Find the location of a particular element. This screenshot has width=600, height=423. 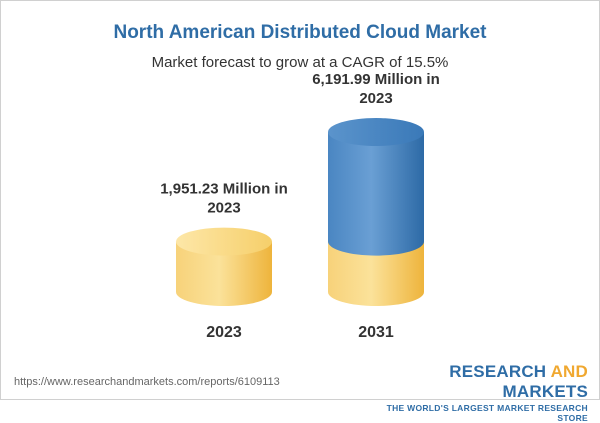

logo-text-research: RESEARCH is located at coordinates (500, 371).